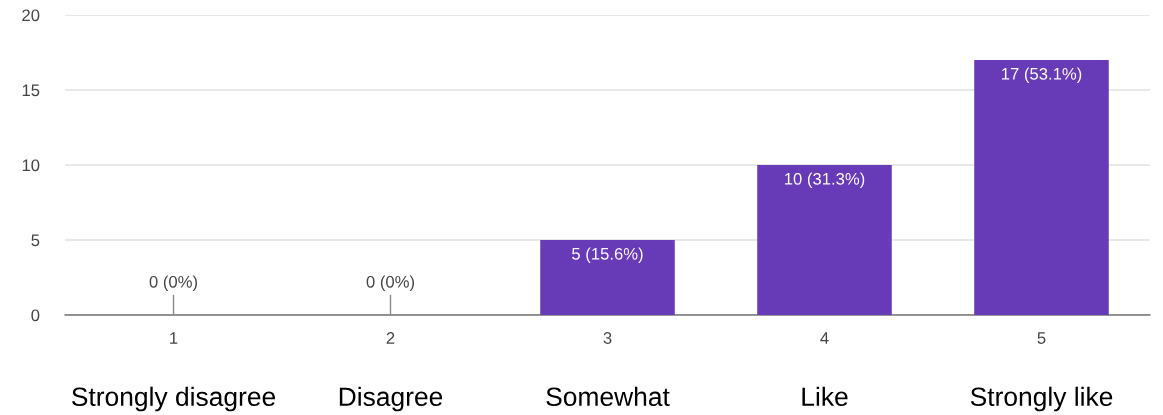  Describe the element at coordinates (1041, 338) in the screenshot. I see `x-tick-label: 5` at that location.